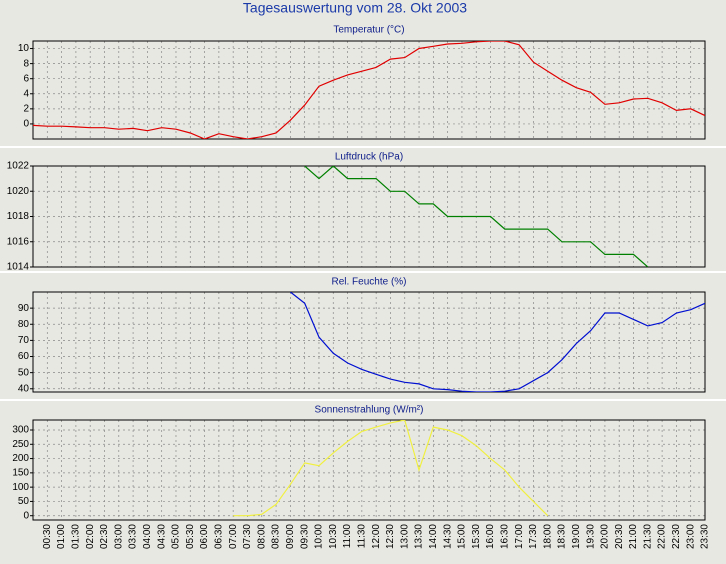 This screenshot has height=564, width=726. What do you see at coordinates (562, 536) in the screenshot?
I see `x-tick-label: 18:30` at bounding box center [562, 536].